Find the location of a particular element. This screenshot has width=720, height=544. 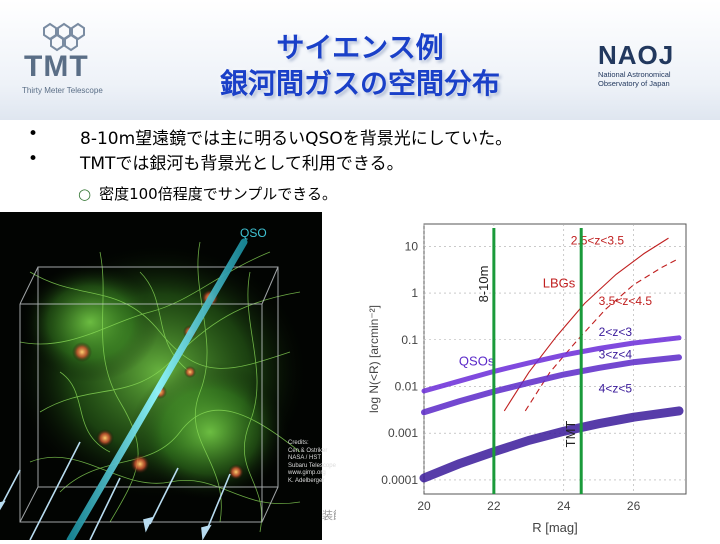

hexagon-logo-icon is located at coordinates (64, 37).